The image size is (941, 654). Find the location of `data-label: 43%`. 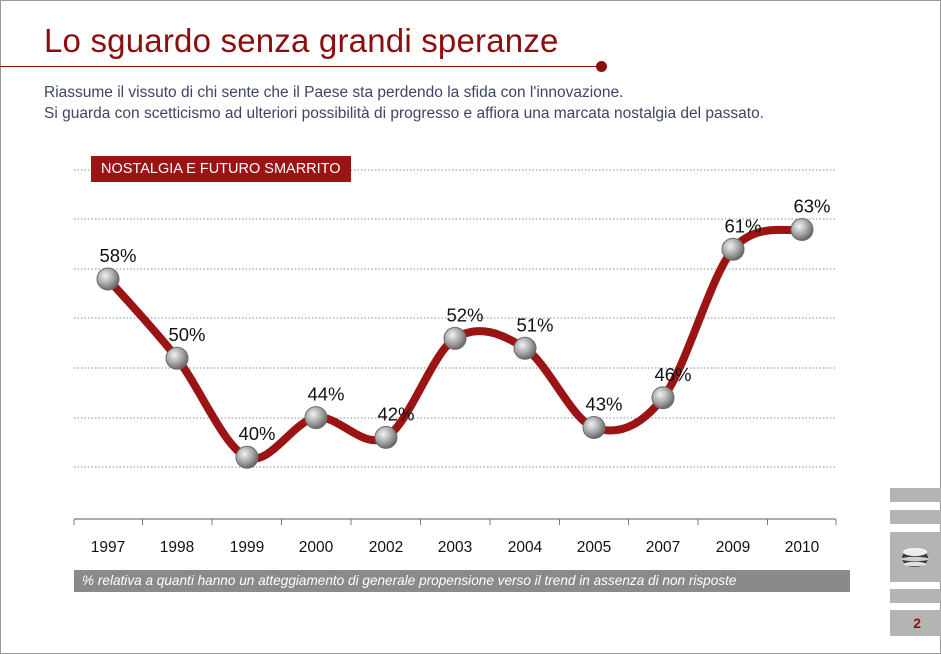

data-label: 43% is located at coordinates (603, 404).